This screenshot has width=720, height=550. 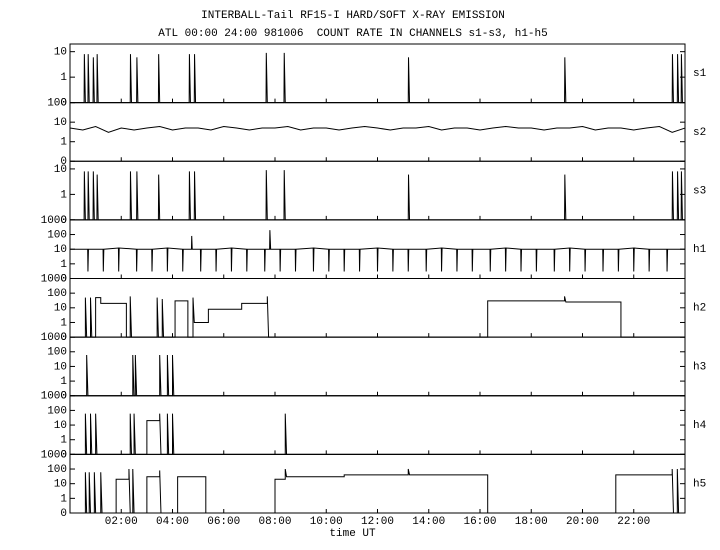 I want to click on x-tick-label: 12:00, so click(x=377, y=522).